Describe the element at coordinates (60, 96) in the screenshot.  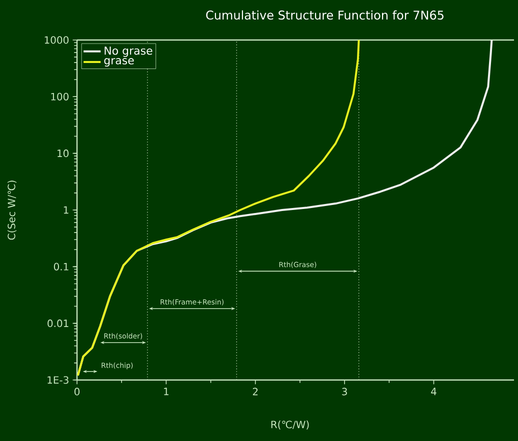
I see `y-tick-label: 100` at that location.